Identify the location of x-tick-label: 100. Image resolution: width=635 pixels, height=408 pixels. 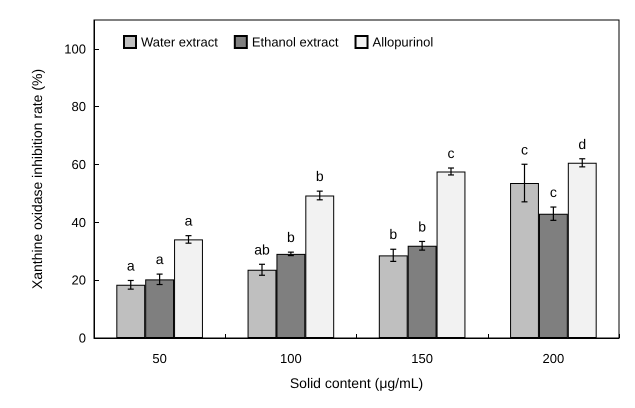
(291, 358).